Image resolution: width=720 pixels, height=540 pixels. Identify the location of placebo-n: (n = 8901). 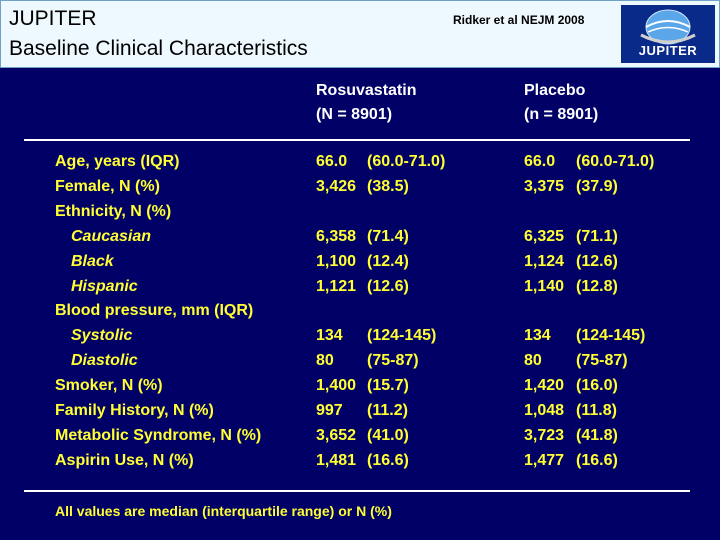
(561, 114).